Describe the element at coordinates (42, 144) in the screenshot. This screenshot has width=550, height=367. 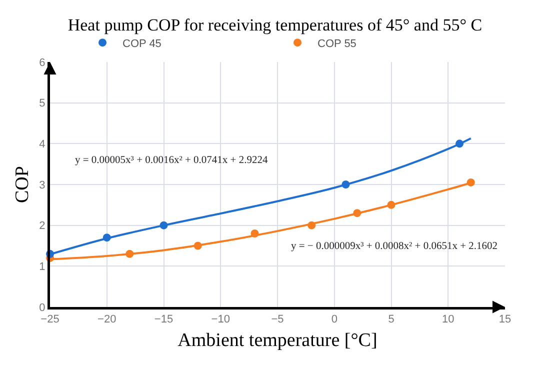
I see `y-tick-label: 4` at that location.